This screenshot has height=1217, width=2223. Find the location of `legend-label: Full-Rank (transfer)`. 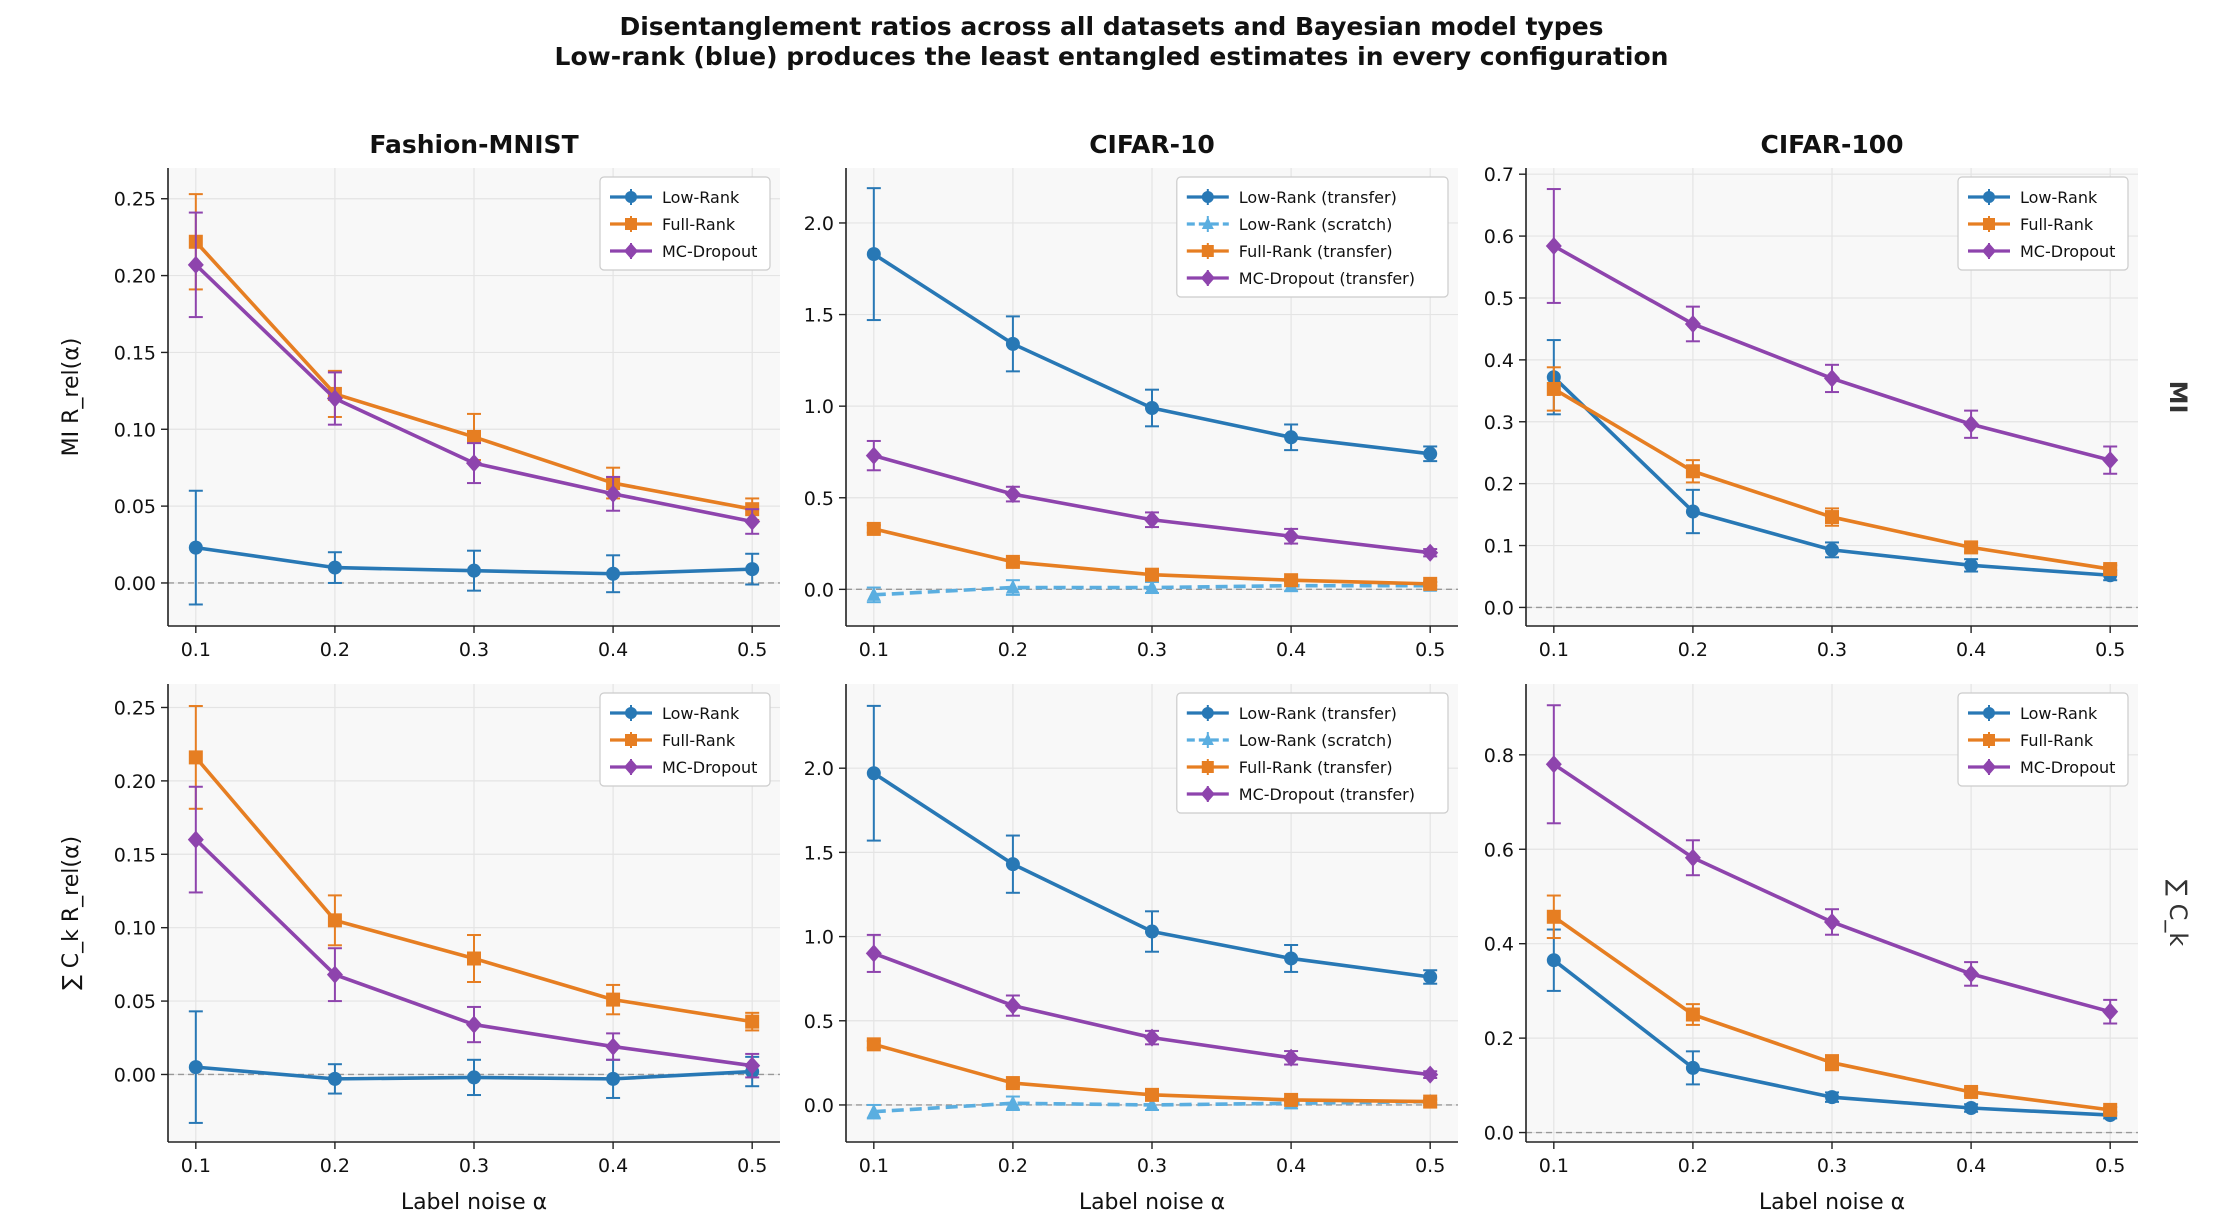

legend-label: Full-Rank (transfer) is located at coordinates (1316, 251).